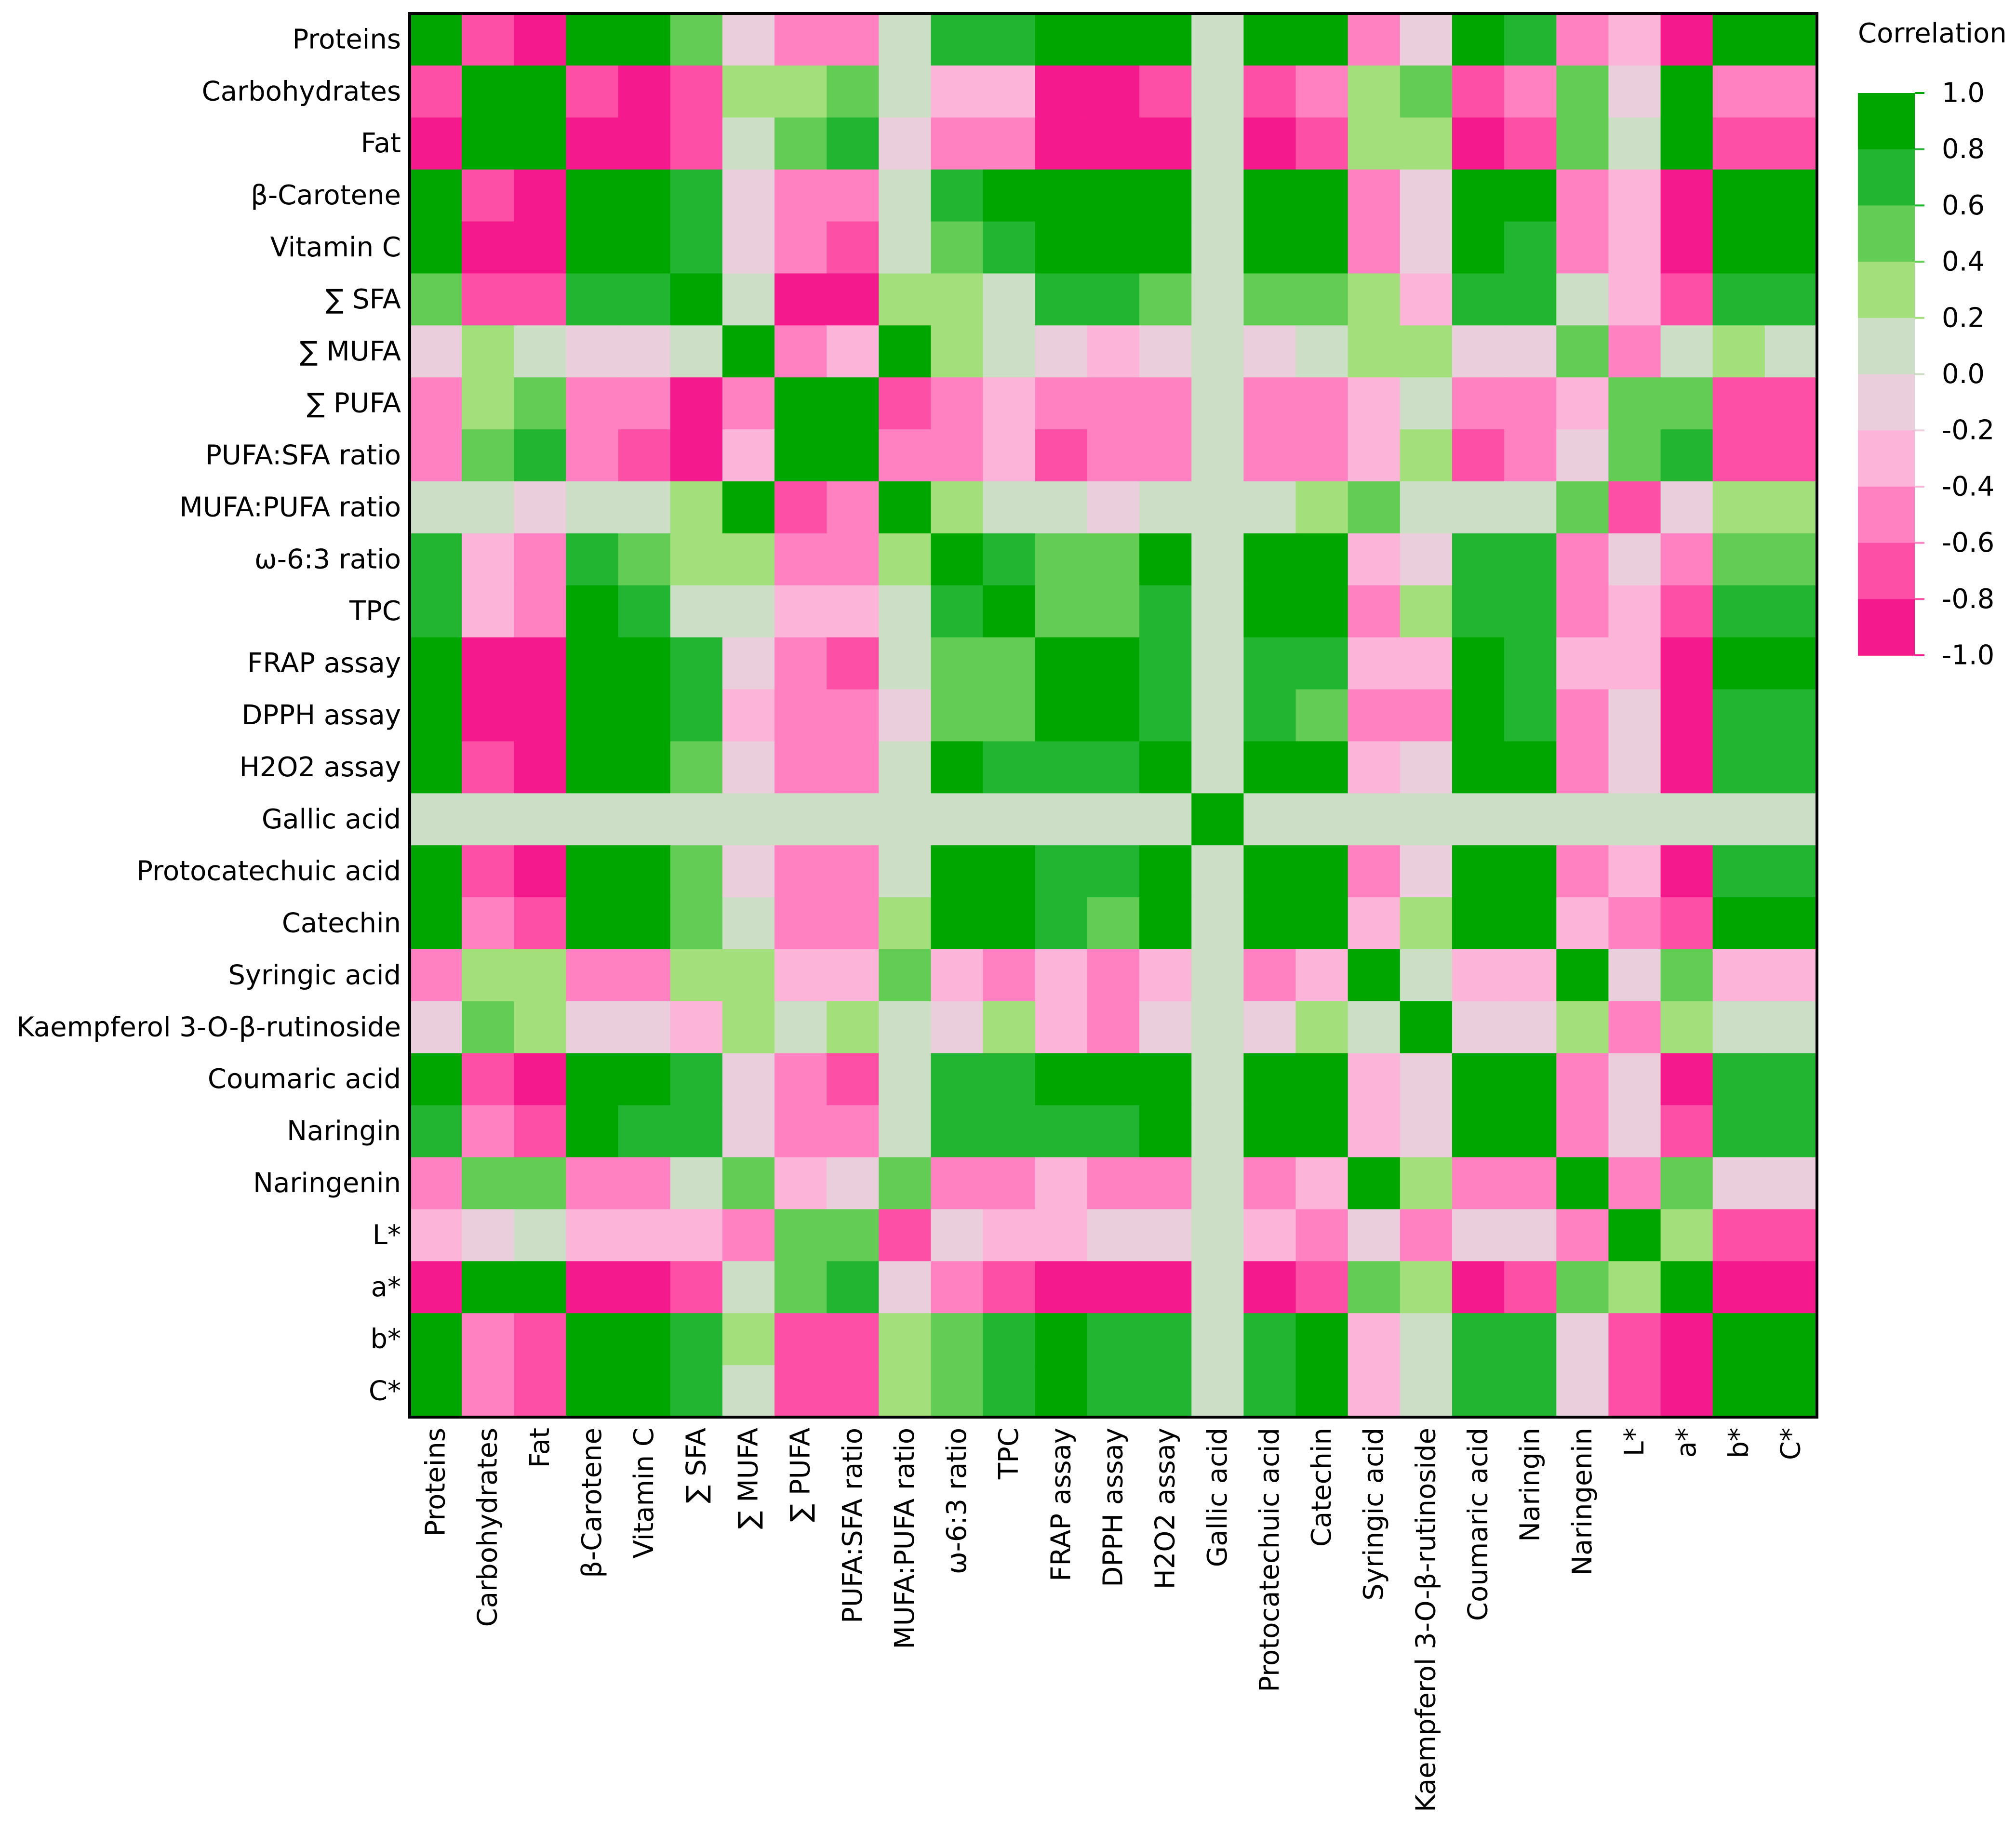  I want to click on row-label-mufa: ∑ MUFA, so click(350, 351).